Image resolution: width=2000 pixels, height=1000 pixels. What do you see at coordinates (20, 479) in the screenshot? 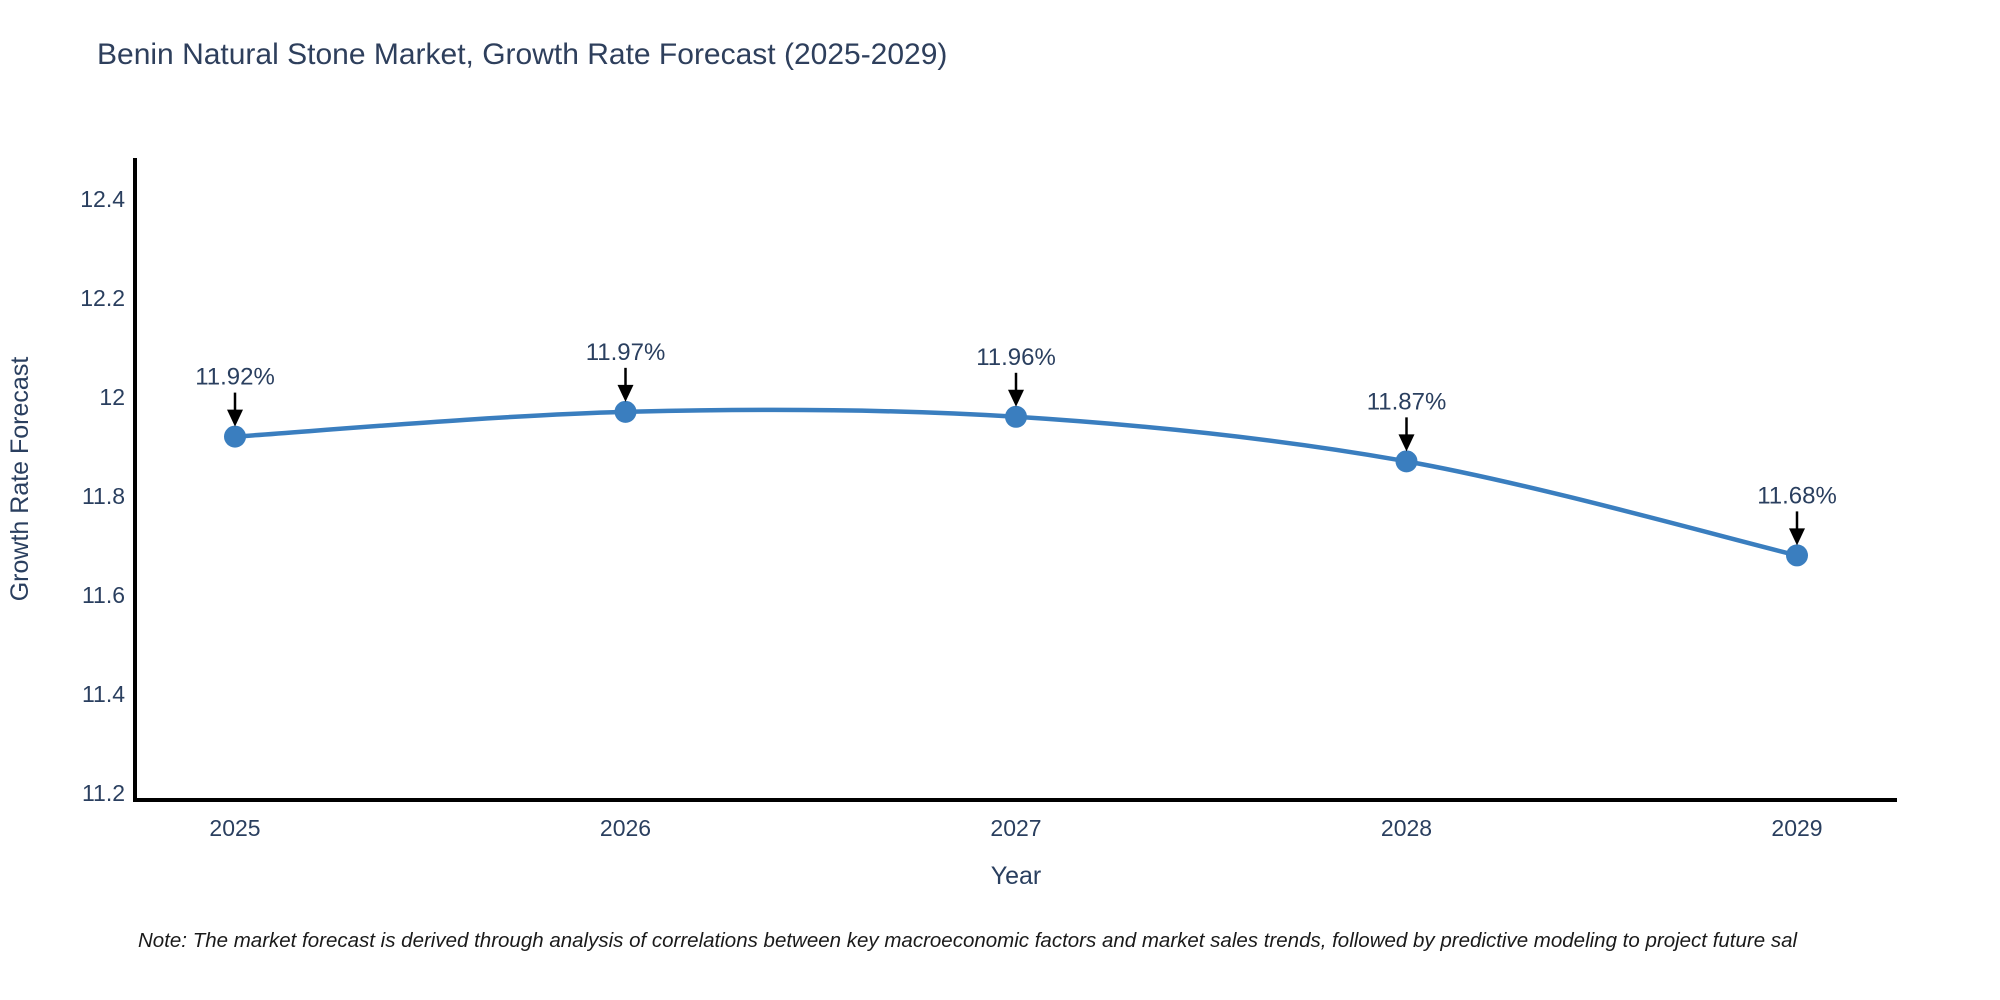
I see `y-axis-title: Growth Rate Forecast` at bounding box center [20, 479].